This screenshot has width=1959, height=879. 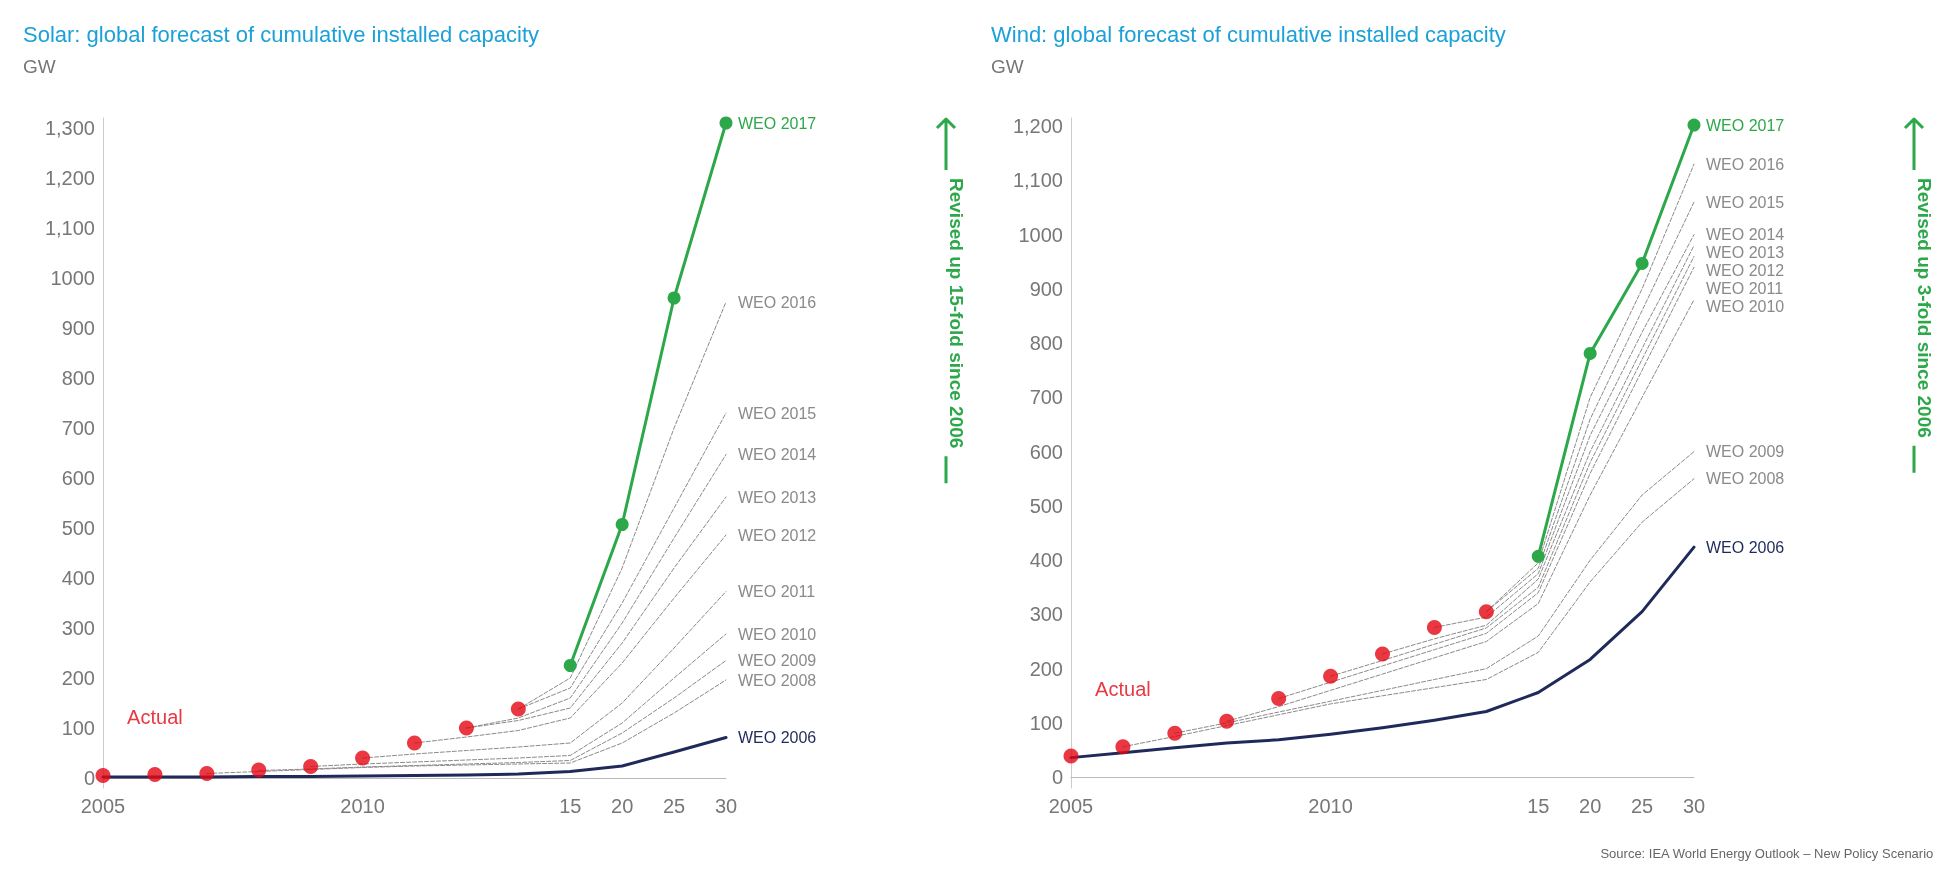 I want to click on text: Revised up 3-fold since 2006, so click(x=1924, y=308).